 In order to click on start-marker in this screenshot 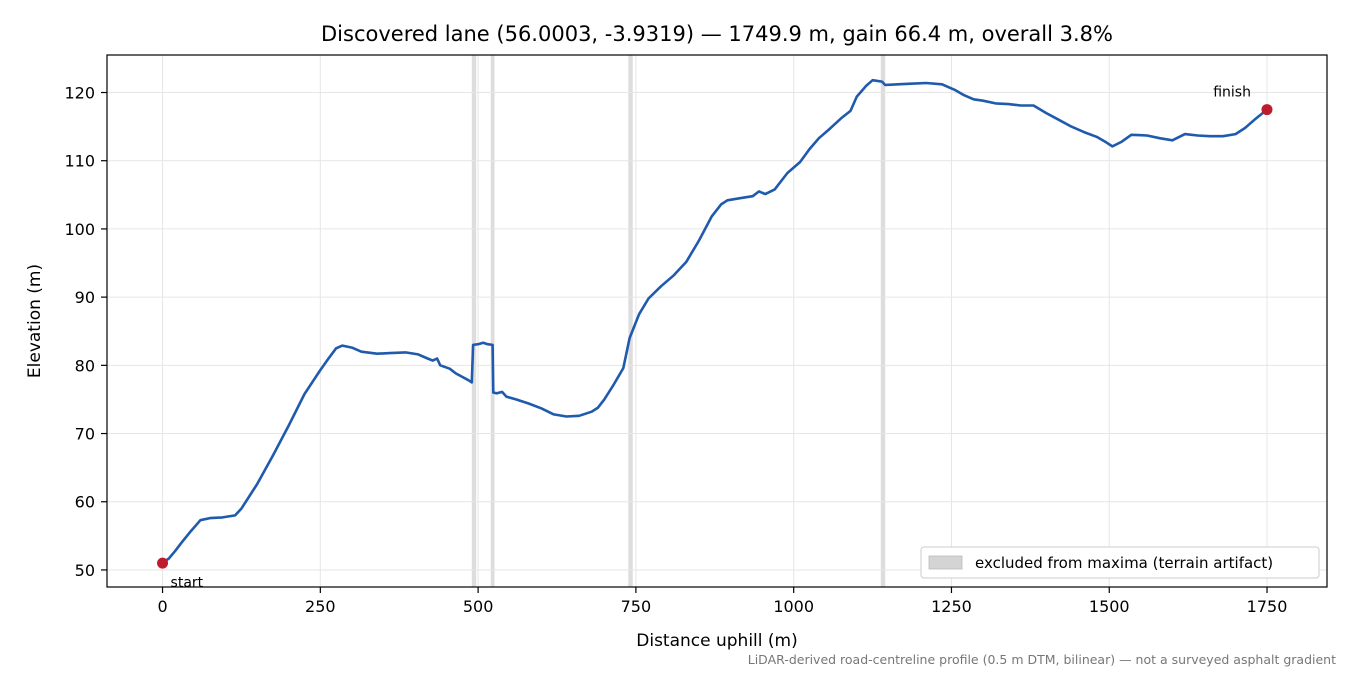, I will do `click(163, 563)`.